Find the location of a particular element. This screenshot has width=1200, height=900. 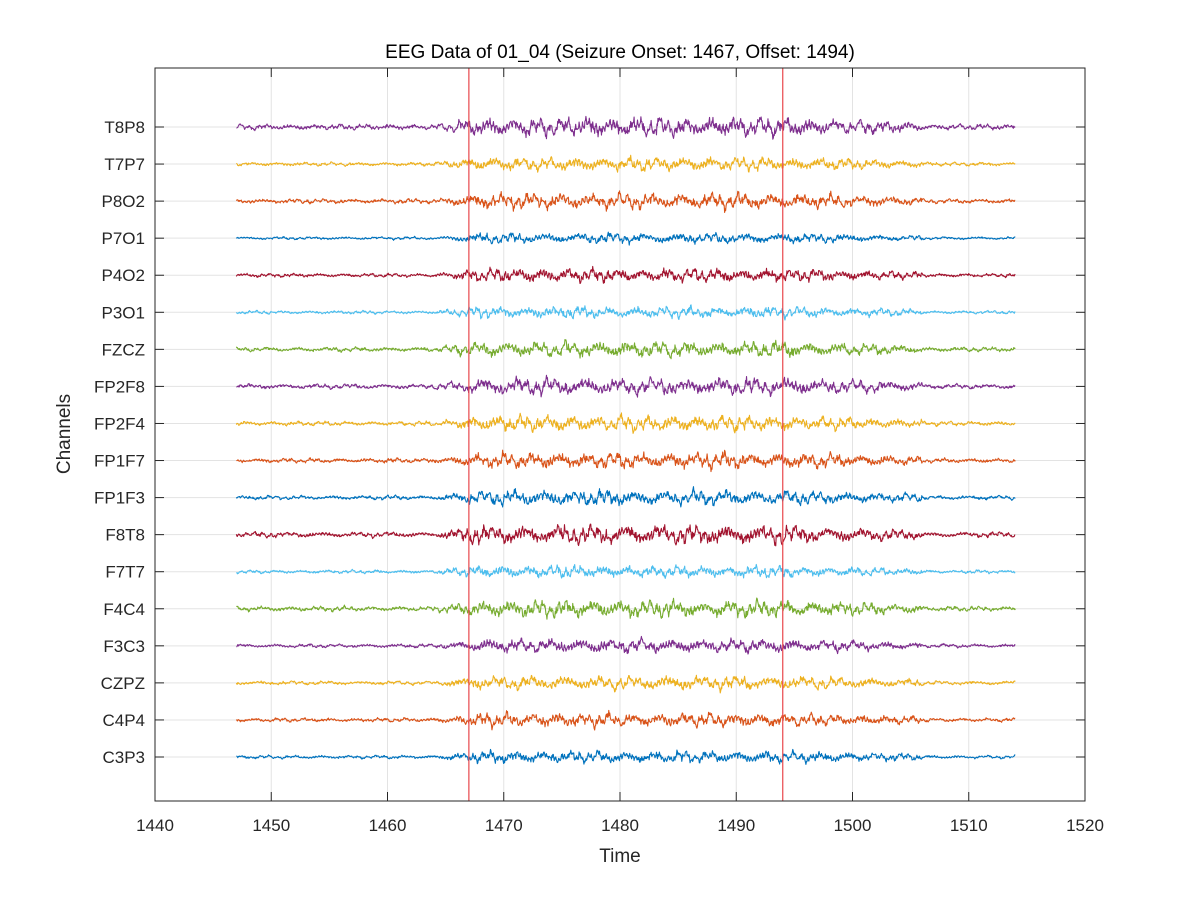

channel-label-f8t8: F8T8 is located at coordinates (125, 535).